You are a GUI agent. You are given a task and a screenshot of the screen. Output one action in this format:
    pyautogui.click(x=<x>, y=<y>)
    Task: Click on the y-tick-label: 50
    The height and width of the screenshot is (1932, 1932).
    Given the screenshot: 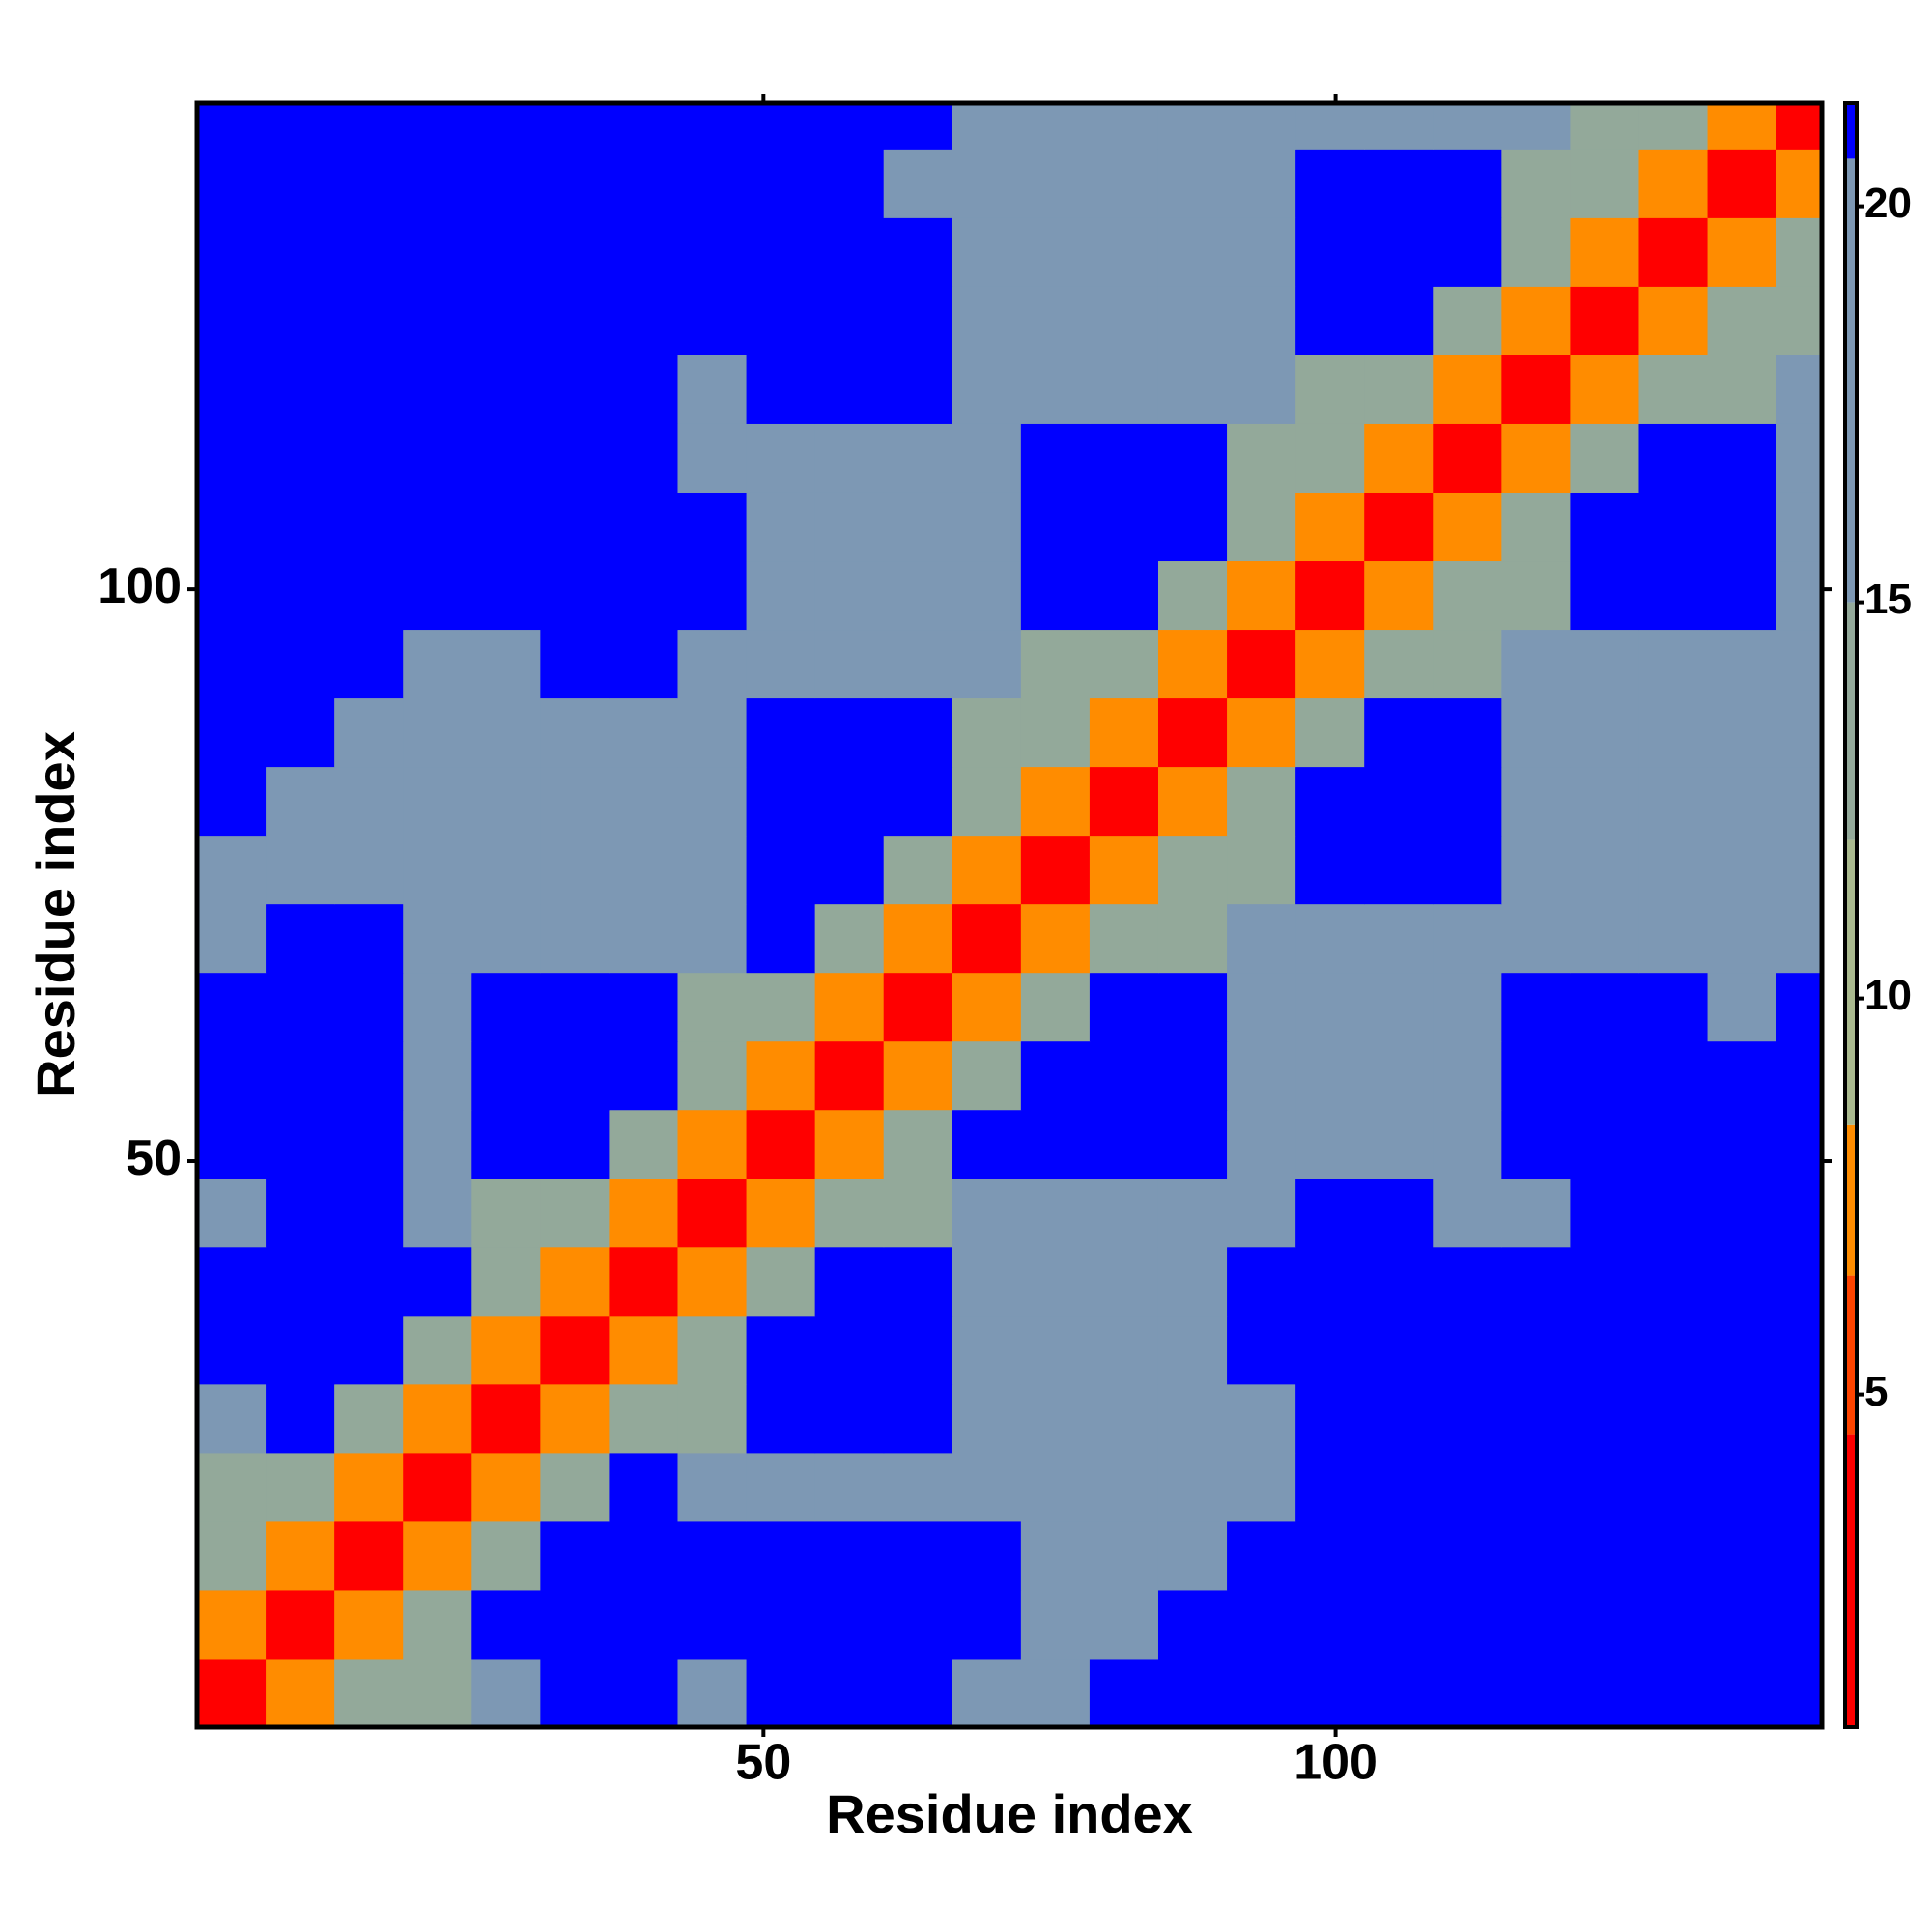 What is the action you would take?
    pyautogui.click(x=154, y=1158)
    